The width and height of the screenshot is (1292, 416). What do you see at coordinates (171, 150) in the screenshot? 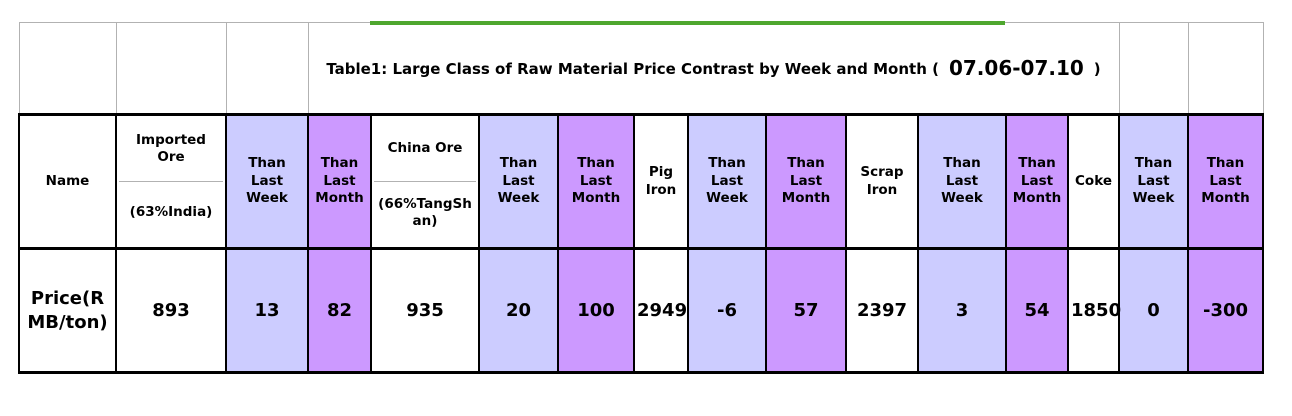
I see `header-imported-ore-name: Imported Ore` at bounding box center [171, 150].